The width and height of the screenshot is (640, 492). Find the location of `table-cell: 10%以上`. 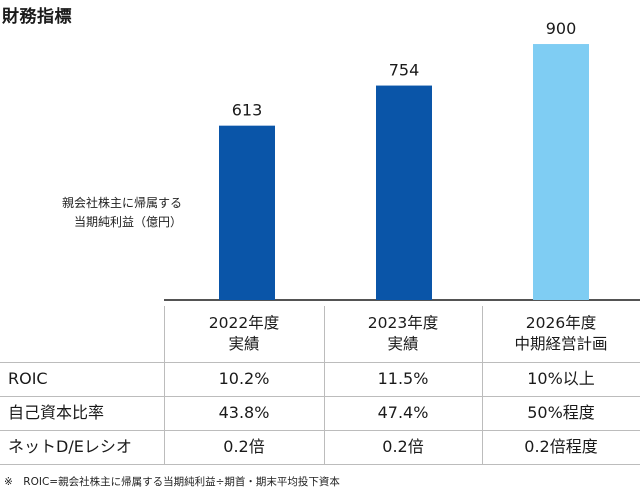

table-cell: 10%以上 is located at coordinates (561, 378).